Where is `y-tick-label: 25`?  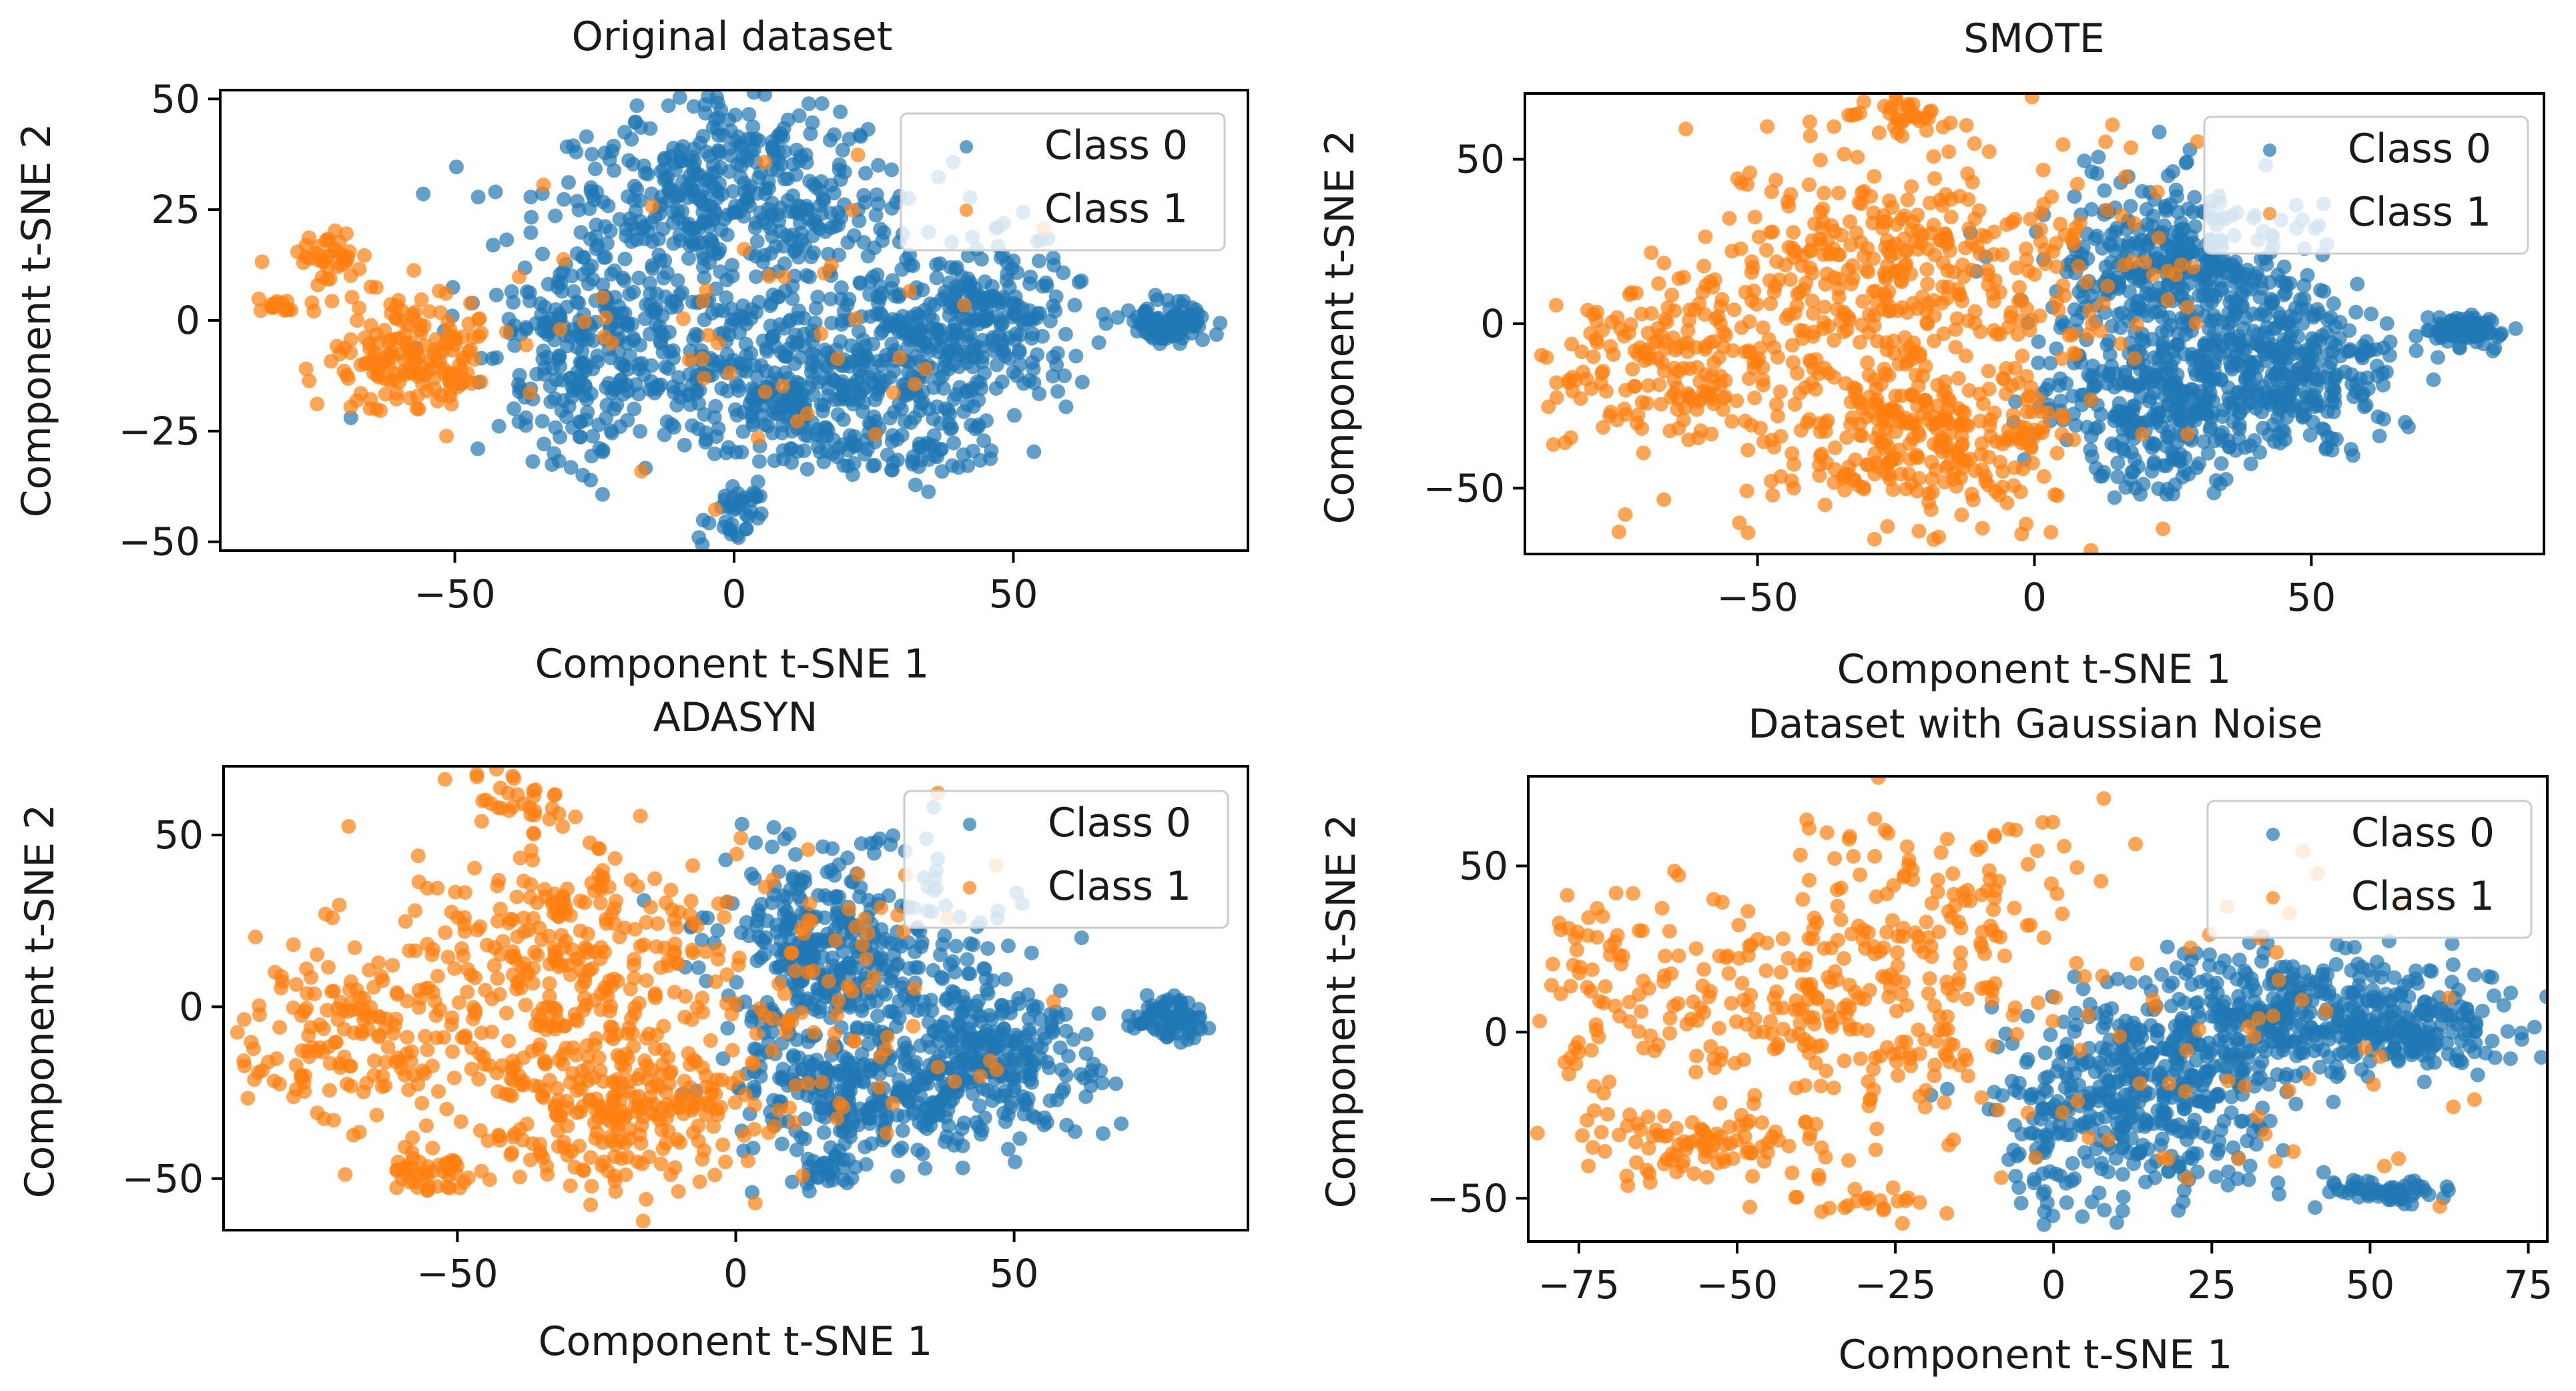
y-tick-label: 25 is located at coordinates (175, 210).